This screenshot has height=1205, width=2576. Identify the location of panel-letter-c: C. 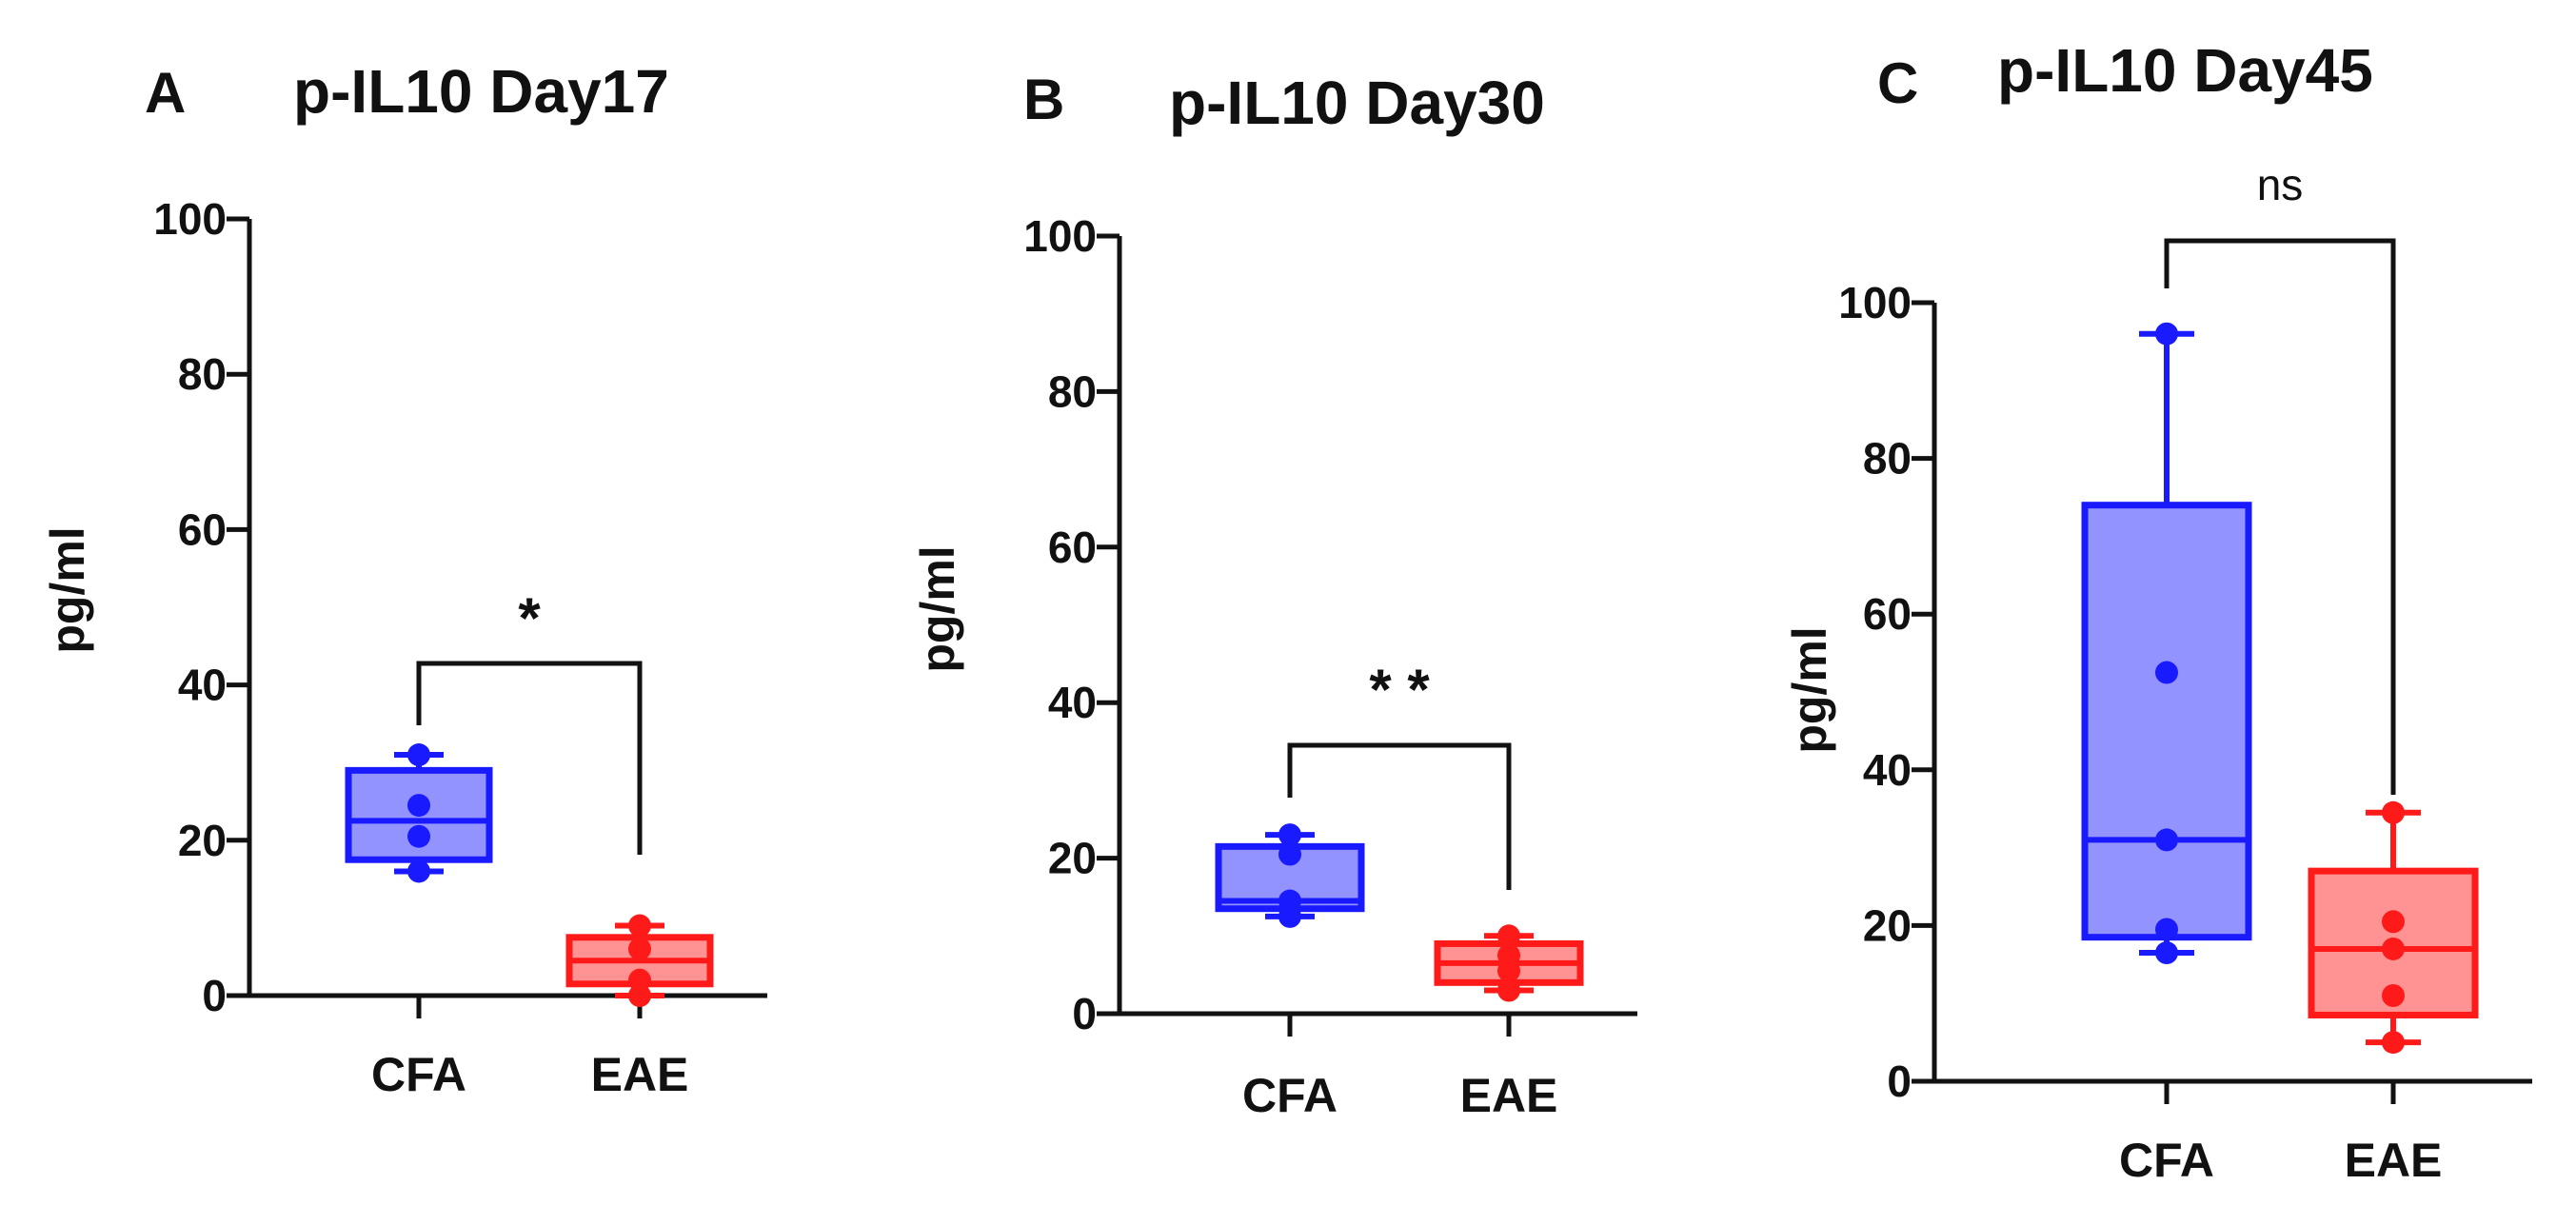
(1897, 83).